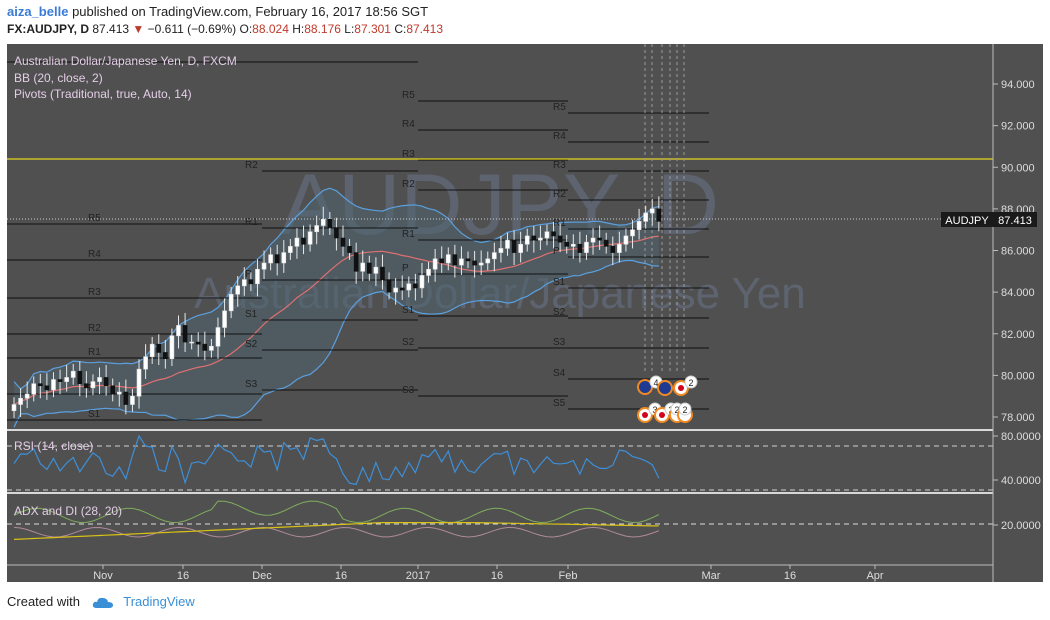 The height and width of the screenshot is (620, 1050). What do you see at coordinates (667, 399) in the screenshot?
I see `economic-events: 4 2 3 2 2 2` at bounding box center [667, 399].